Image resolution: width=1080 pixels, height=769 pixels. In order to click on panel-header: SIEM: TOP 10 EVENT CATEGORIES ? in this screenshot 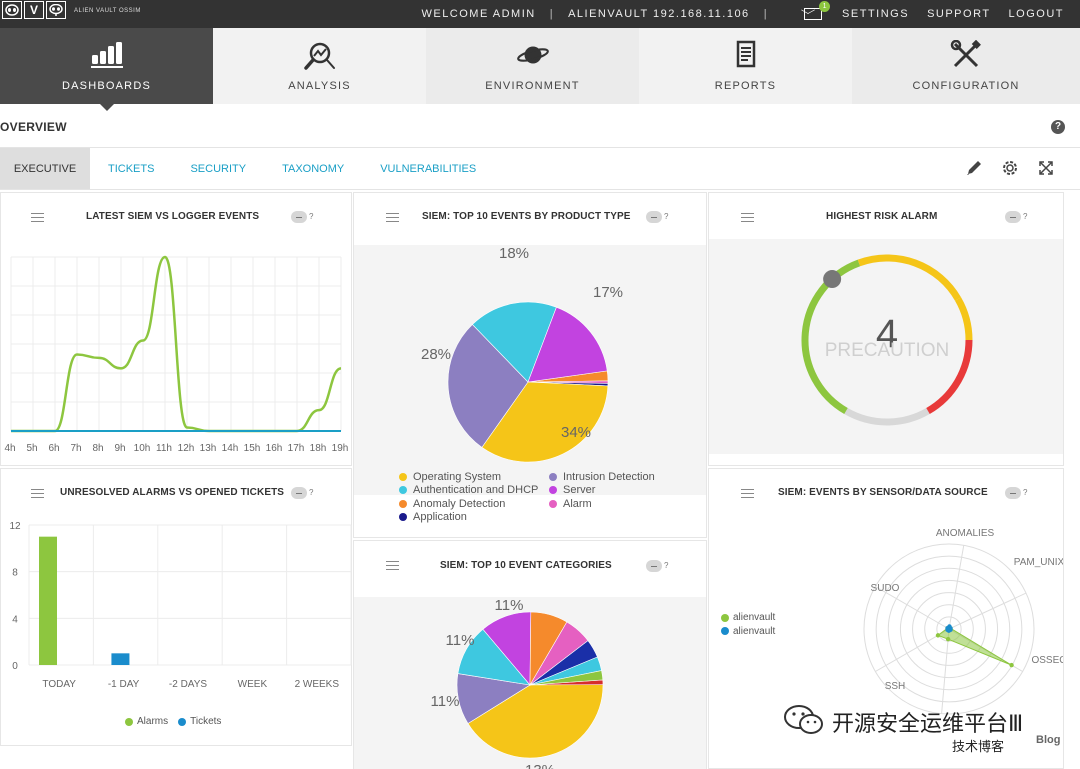, I will do `click(530, 564)`.